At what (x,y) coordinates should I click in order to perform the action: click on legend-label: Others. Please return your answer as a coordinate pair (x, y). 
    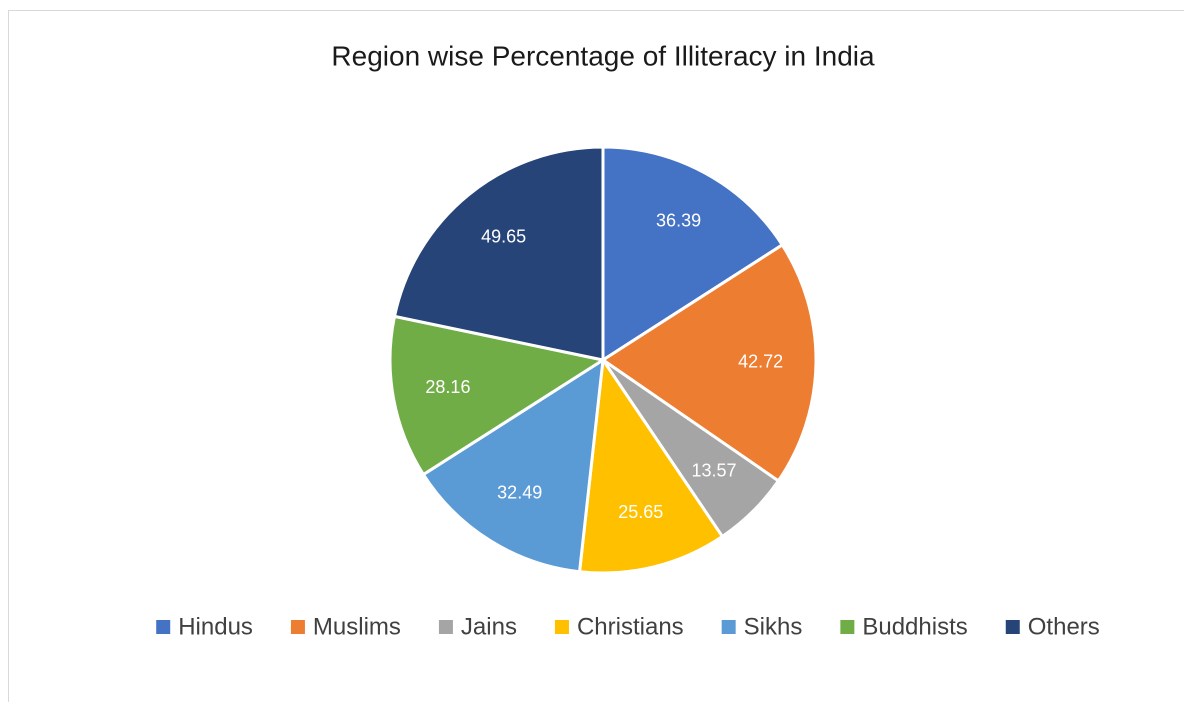
    Looking at the image, I should click on (1064, 626).